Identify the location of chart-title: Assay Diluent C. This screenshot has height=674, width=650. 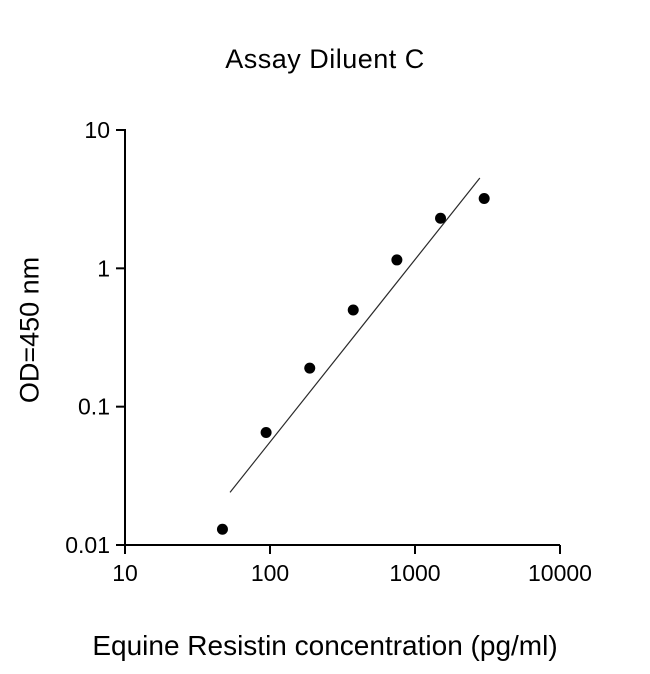
(325, 59).